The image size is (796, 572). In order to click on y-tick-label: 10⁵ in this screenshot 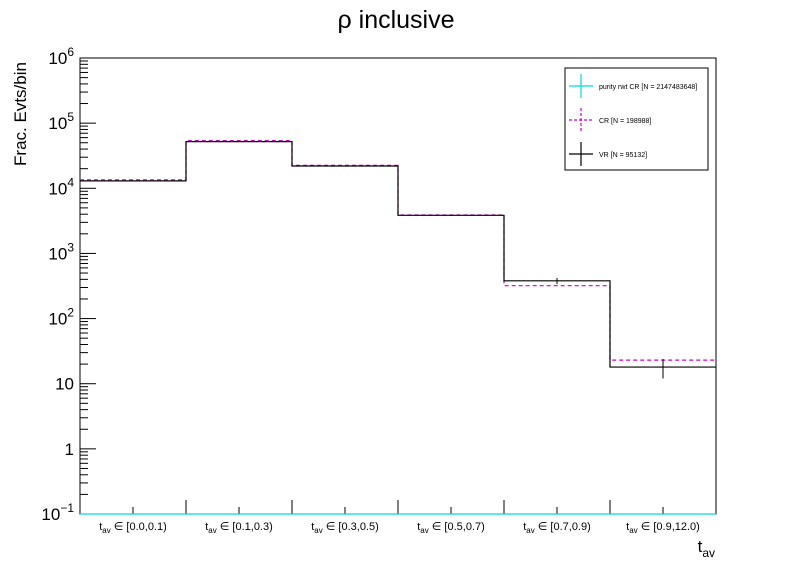, I will do `click(61, 121)`.